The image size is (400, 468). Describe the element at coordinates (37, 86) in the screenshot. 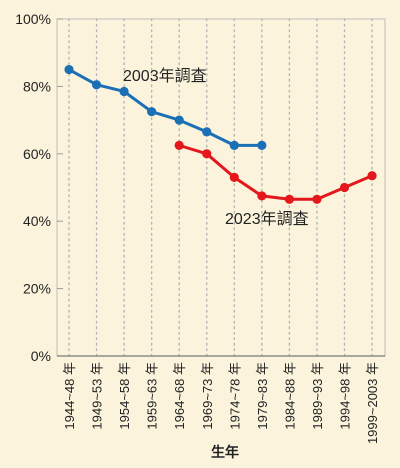

I see `y-tick-label: 80%` at that location.